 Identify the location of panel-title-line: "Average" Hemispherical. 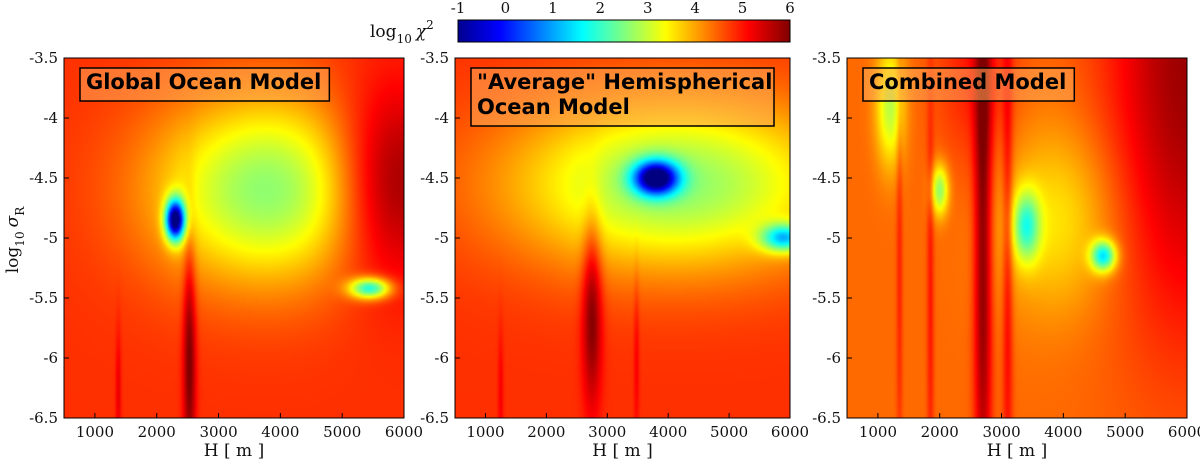
(624, 82).